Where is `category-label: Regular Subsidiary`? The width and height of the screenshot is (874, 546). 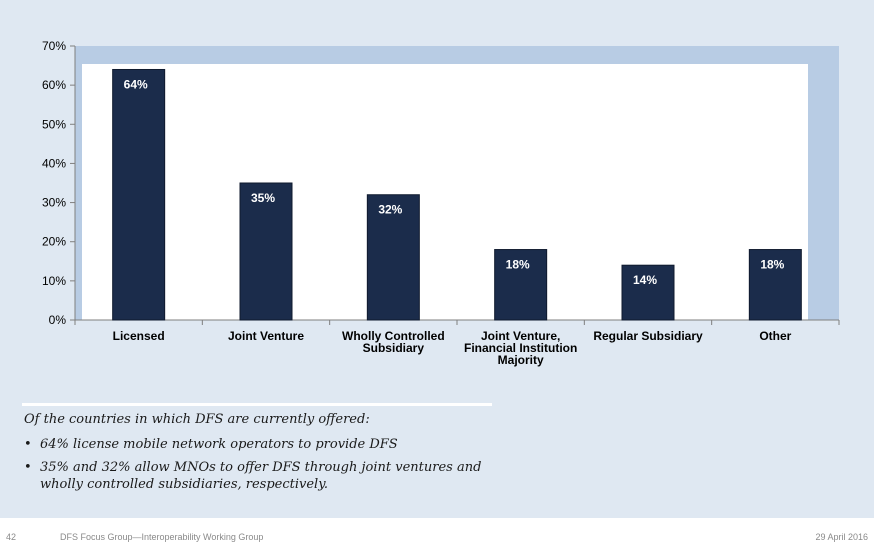 category-label: Regular Subsidiary is located at coordinates (648, 336).